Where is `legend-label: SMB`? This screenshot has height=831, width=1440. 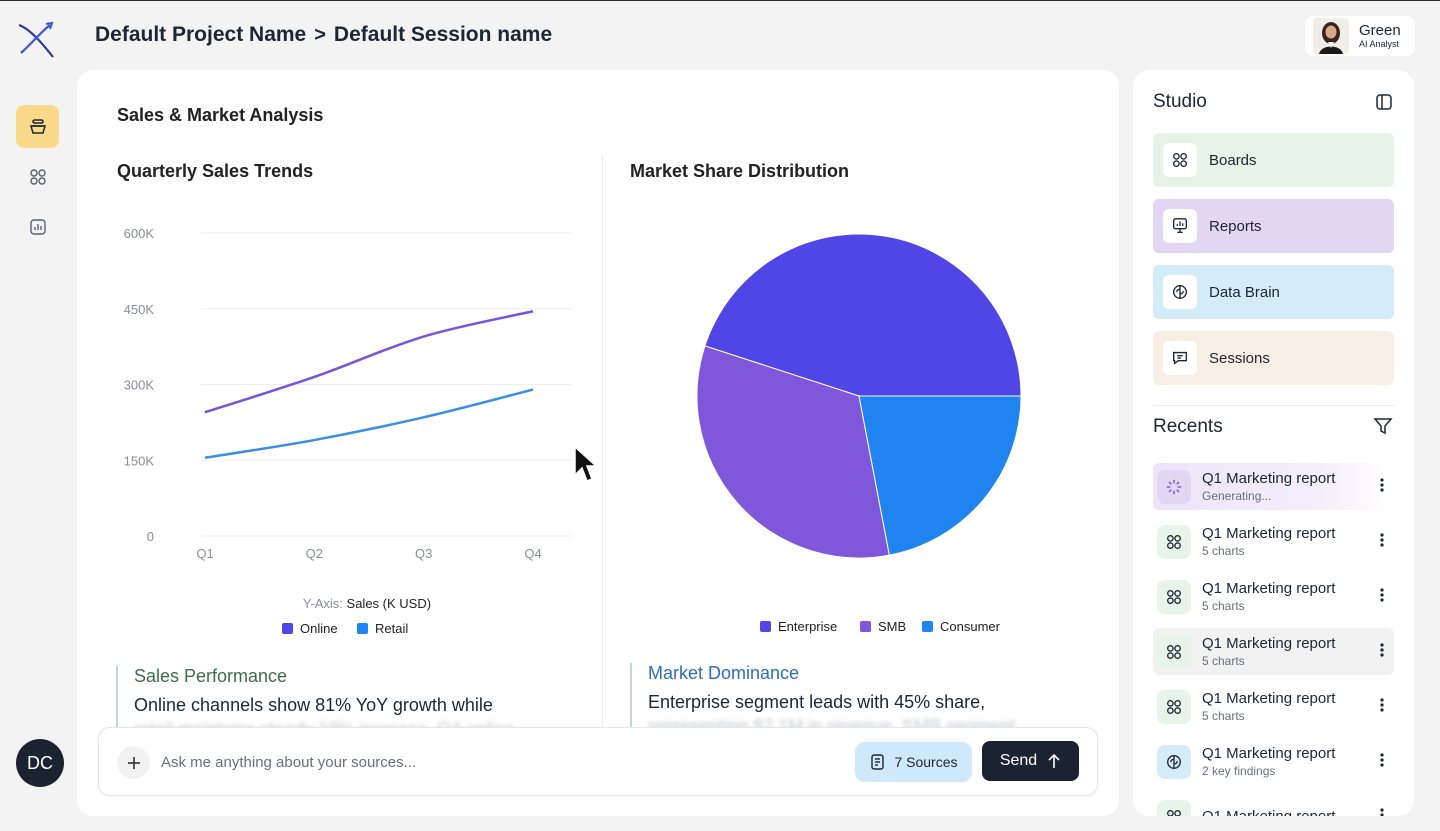 legend-label: SMB is located at coordinates (892, 626).